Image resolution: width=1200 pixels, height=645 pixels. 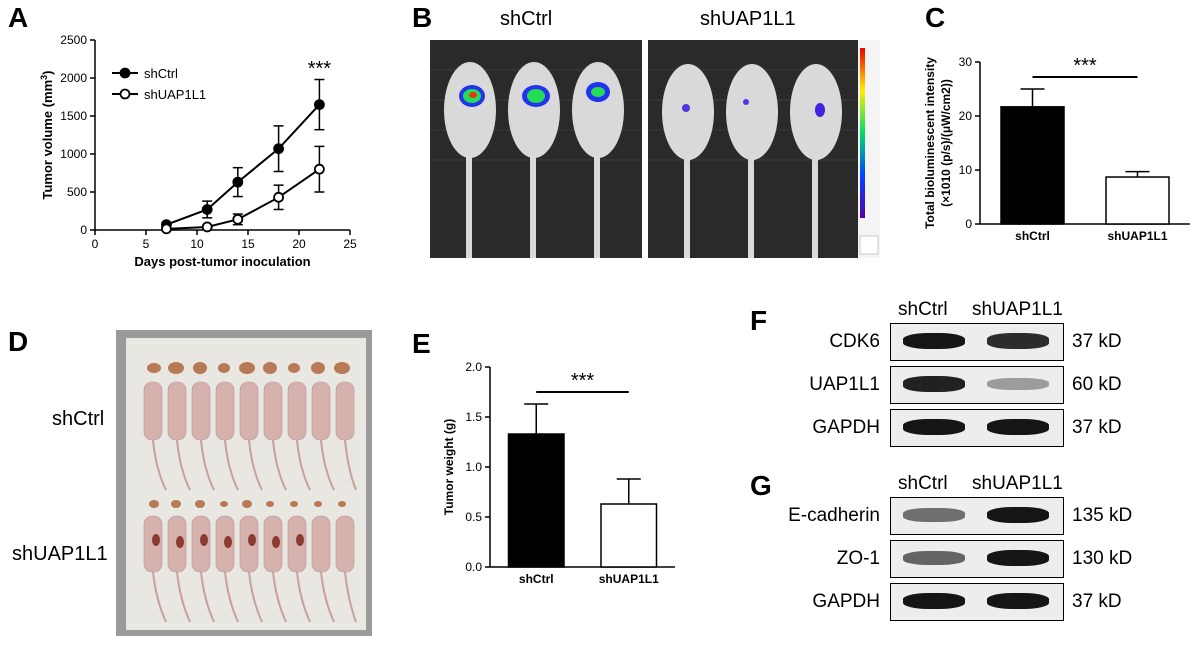 I want to click on a-y-tick-label: 1500, so click(x=73, y=116).